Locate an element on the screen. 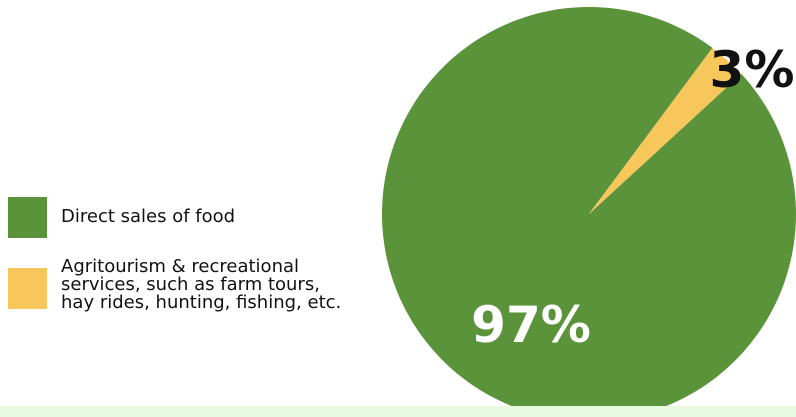 The height and width of the screenshot is (417, 796). legend-label-direct-sales-of-food: Direct sales of food is located at coordinates (148, 216).